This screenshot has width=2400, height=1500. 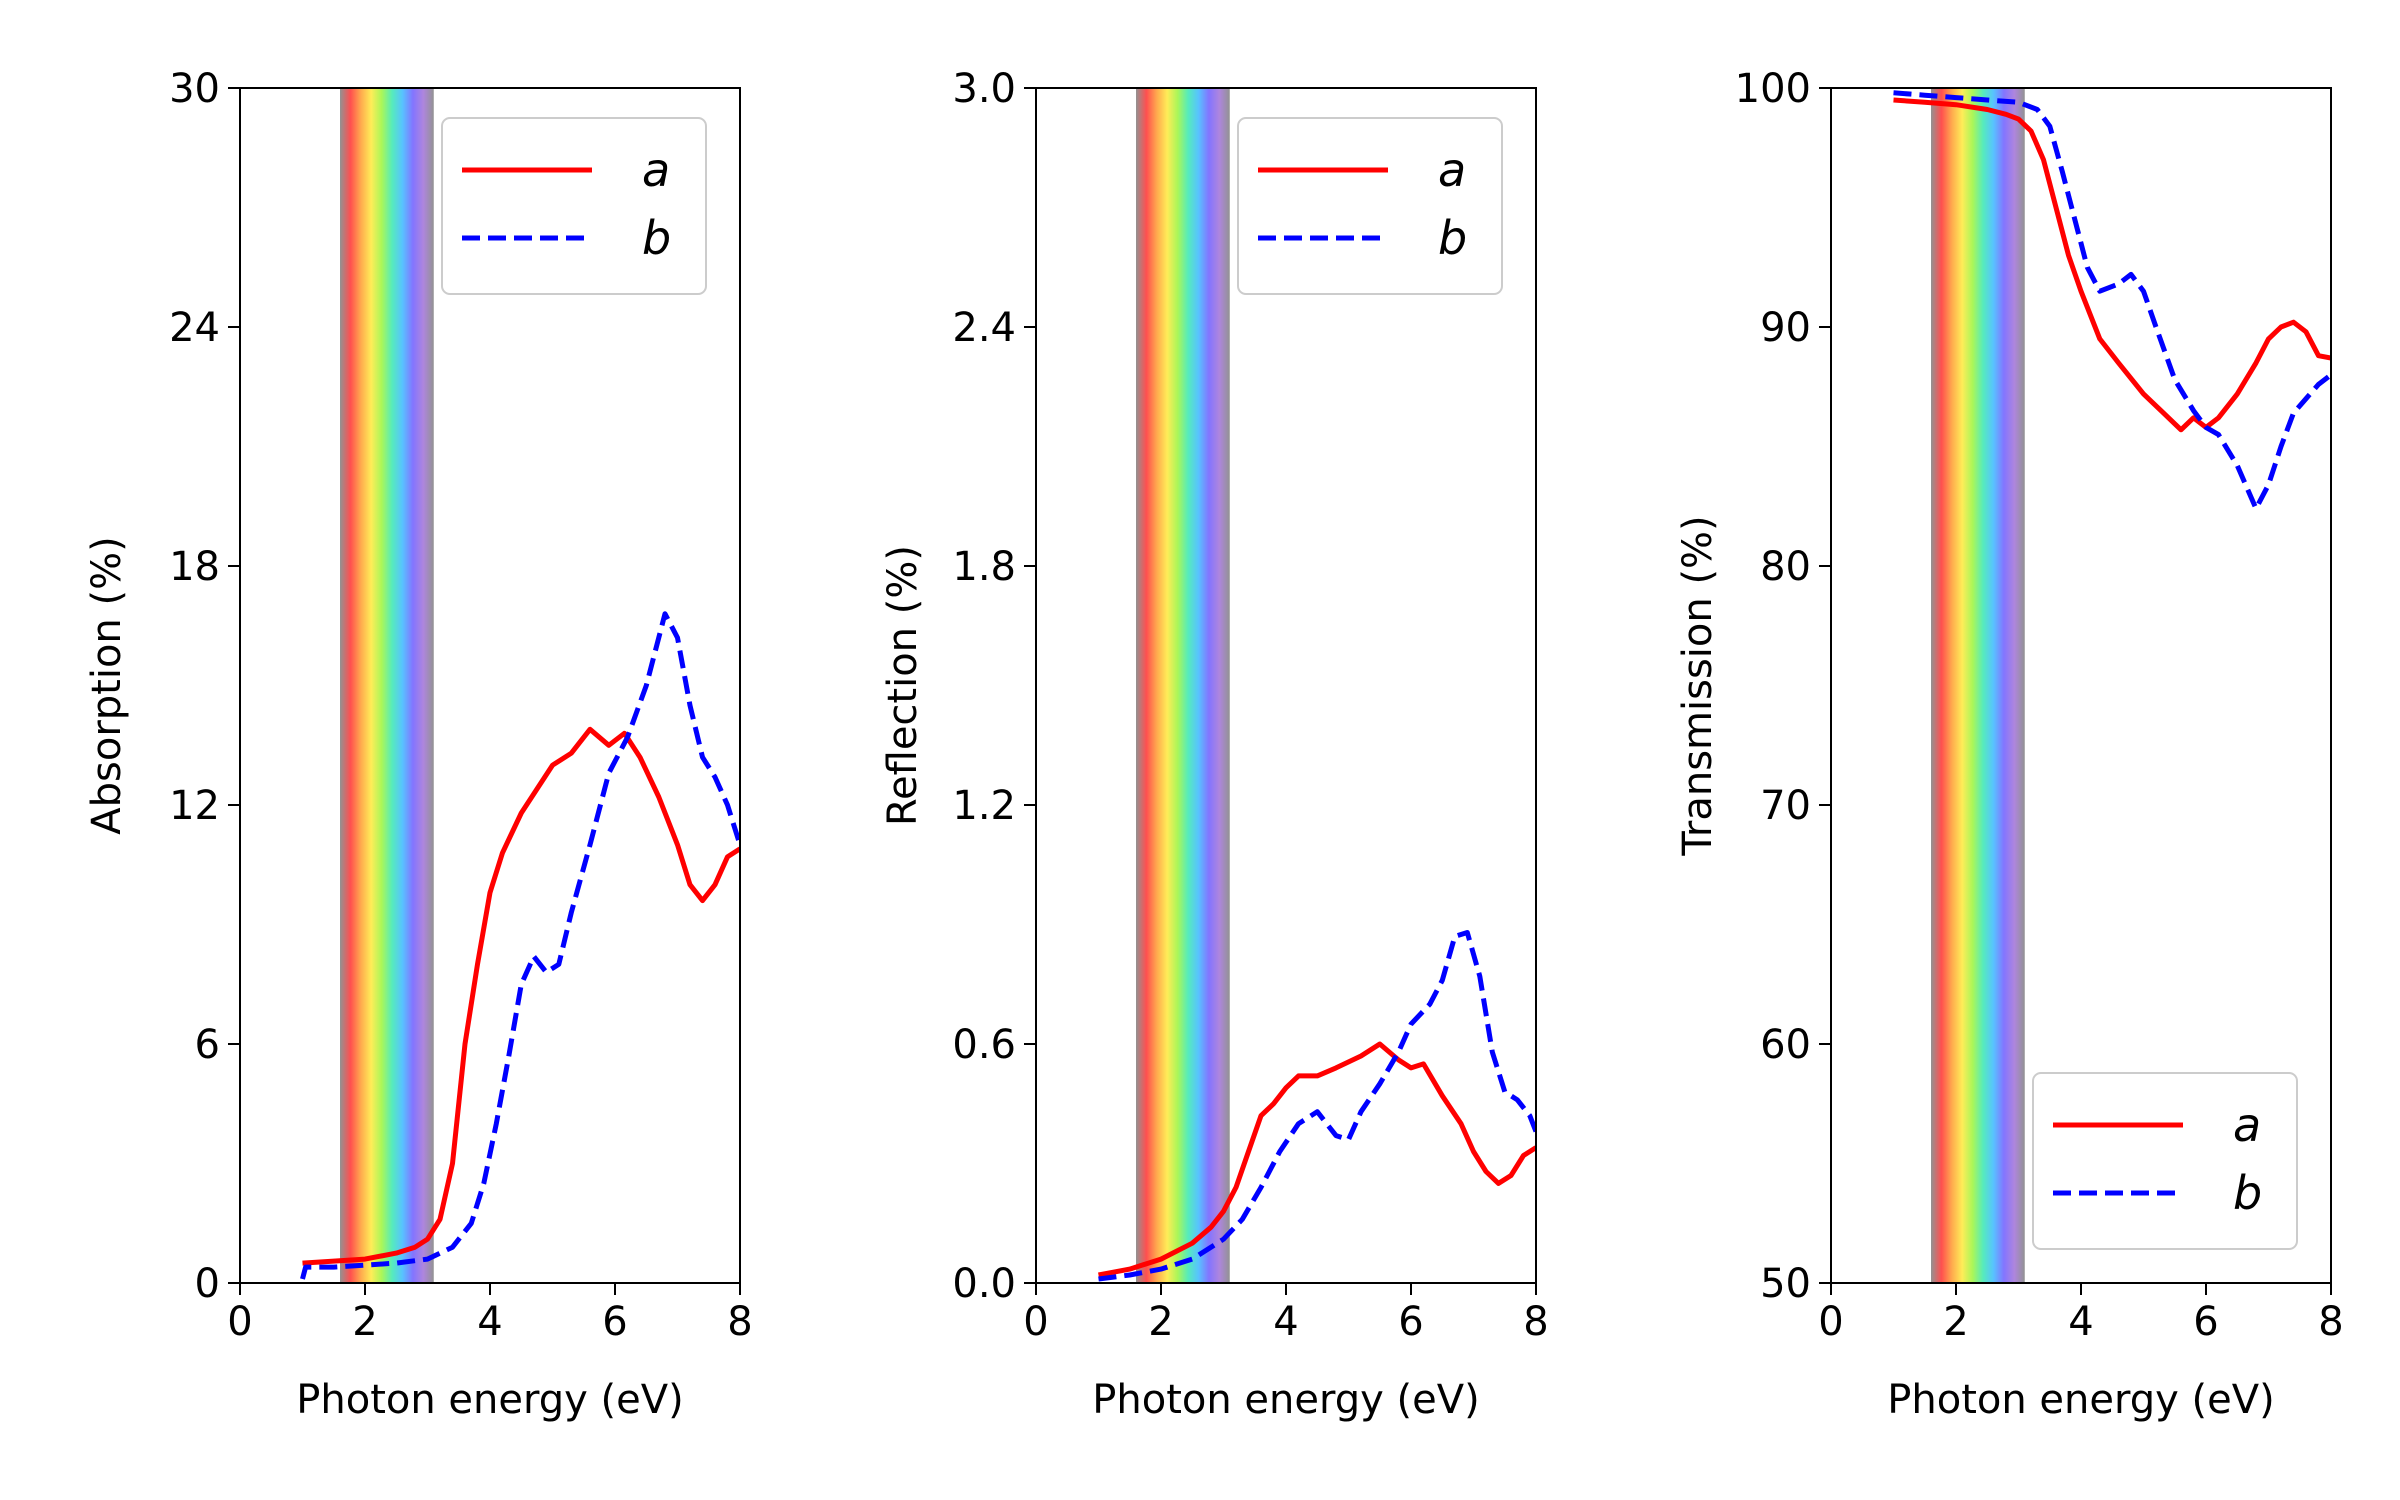 What do you see at coordinates (1698, 685) in the screenshot?
I see `y-axis-label: Transmission (%)` at bounding box center [1698, 685].